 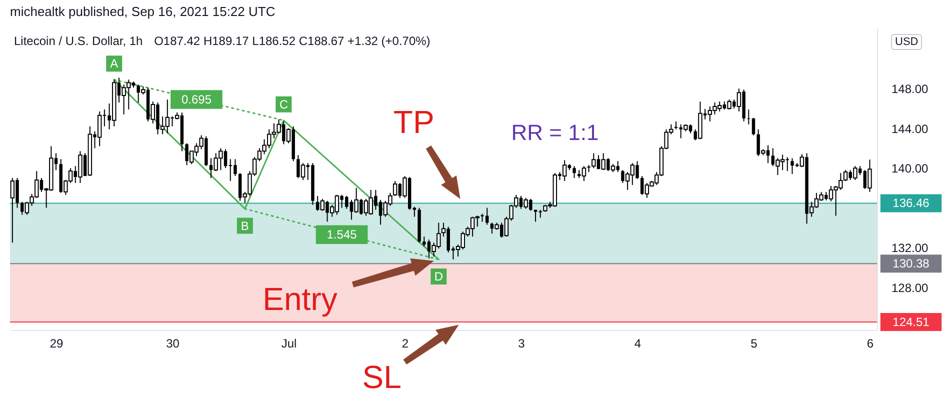 I want to click on x-tick-label: 5, so click(x=754, y=343).